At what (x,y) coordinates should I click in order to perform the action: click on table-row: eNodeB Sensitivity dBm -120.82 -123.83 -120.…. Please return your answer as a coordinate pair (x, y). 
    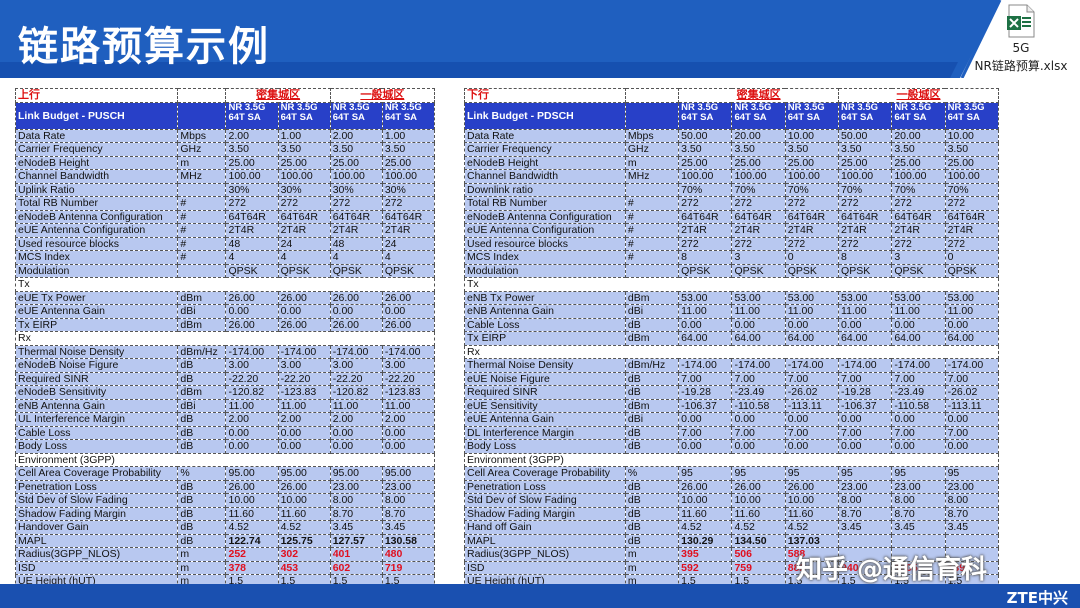
    Looking at the image, I should click on (225, 392).